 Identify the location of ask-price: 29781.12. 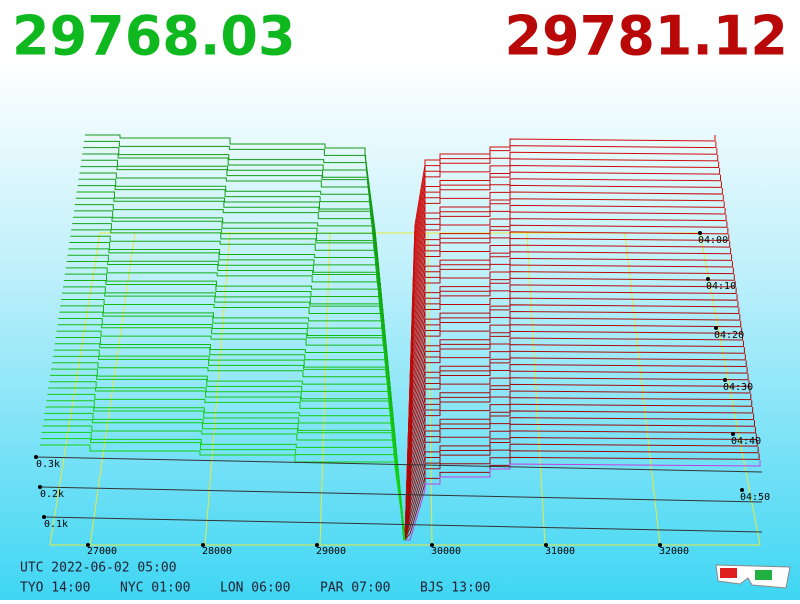
(646, 36).